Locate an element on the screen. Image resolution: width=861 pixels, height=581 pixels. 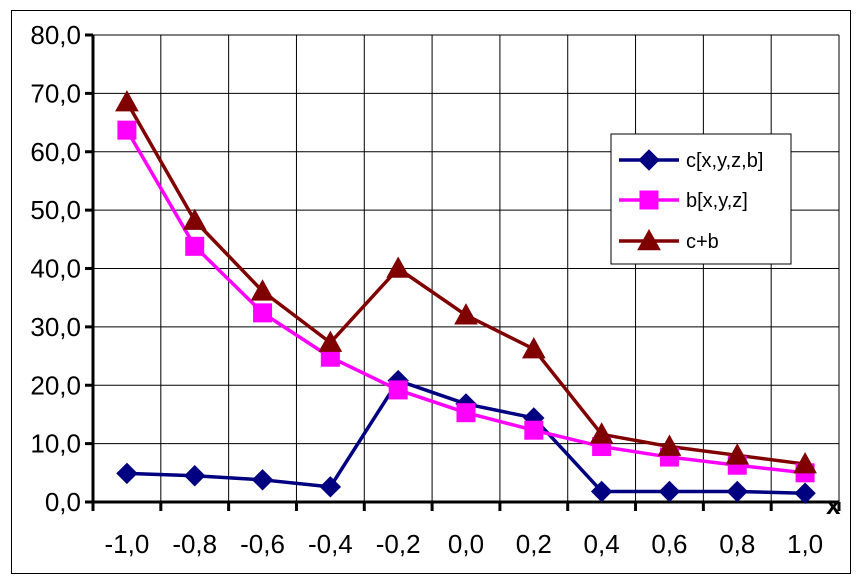
x-tick-label: 0,6 is located at coordinates (669, 544).